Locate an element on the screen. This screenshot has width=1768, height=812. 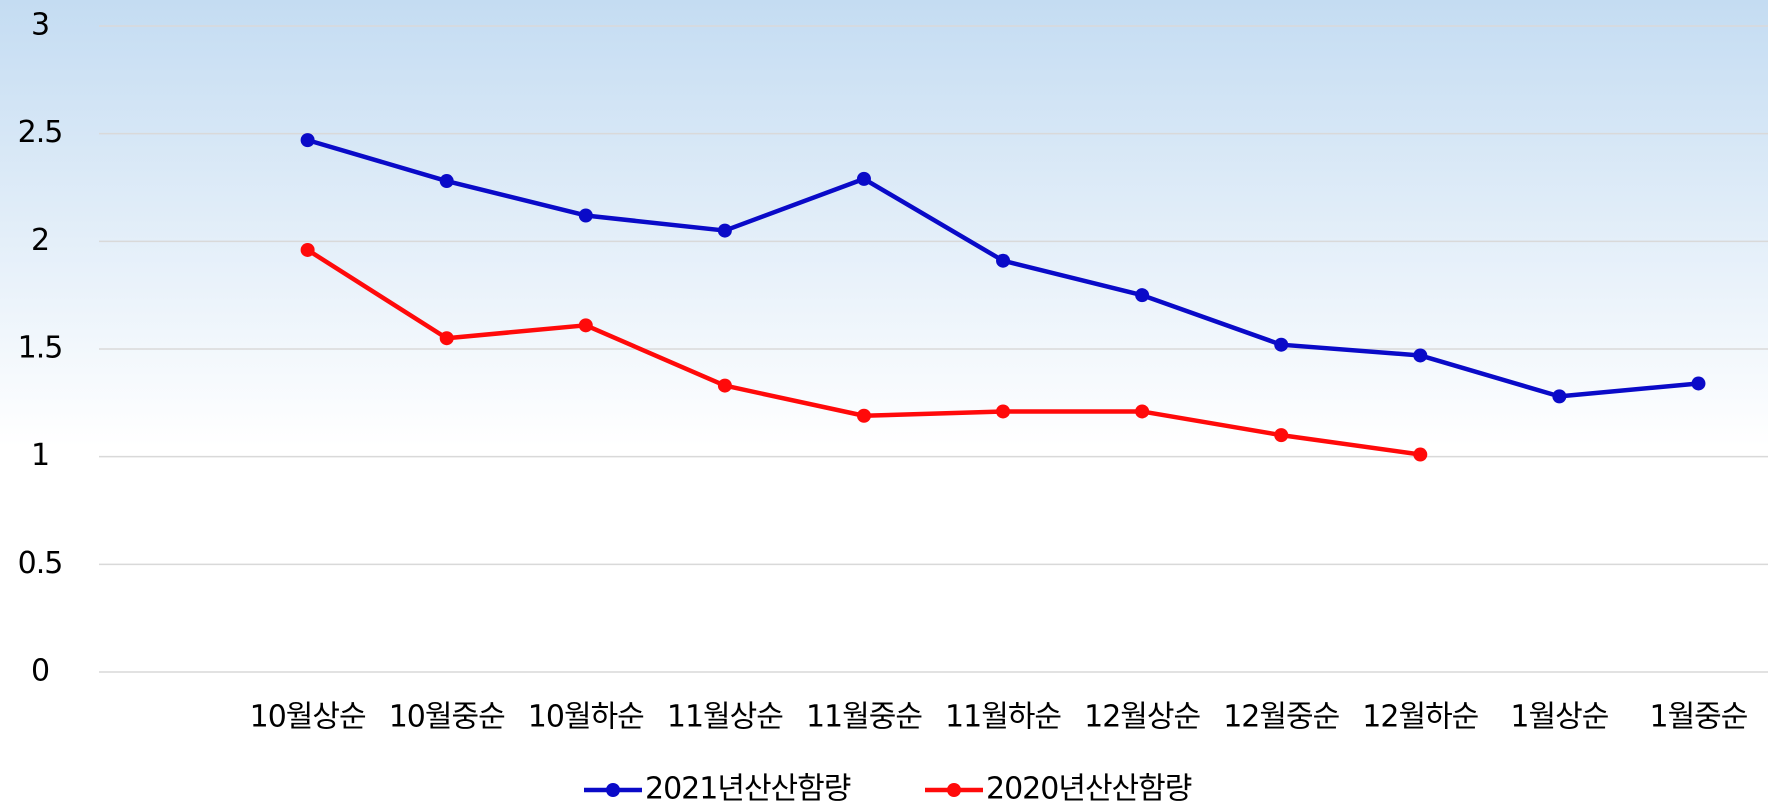
y-tick-label: 1 is located at coordinates (40, 455).